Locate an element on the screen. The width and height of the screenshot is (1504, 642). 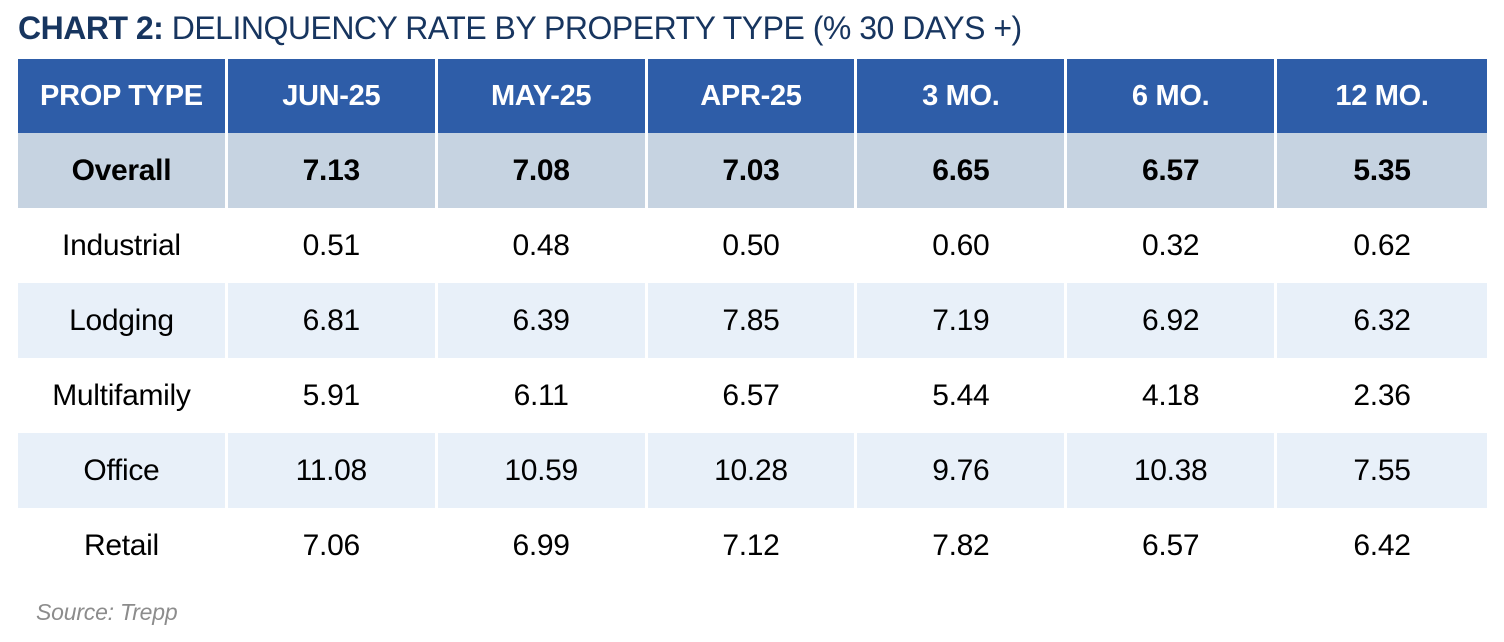
cell-office-apr-25: 10.28 is located at coordinates (752, 470).